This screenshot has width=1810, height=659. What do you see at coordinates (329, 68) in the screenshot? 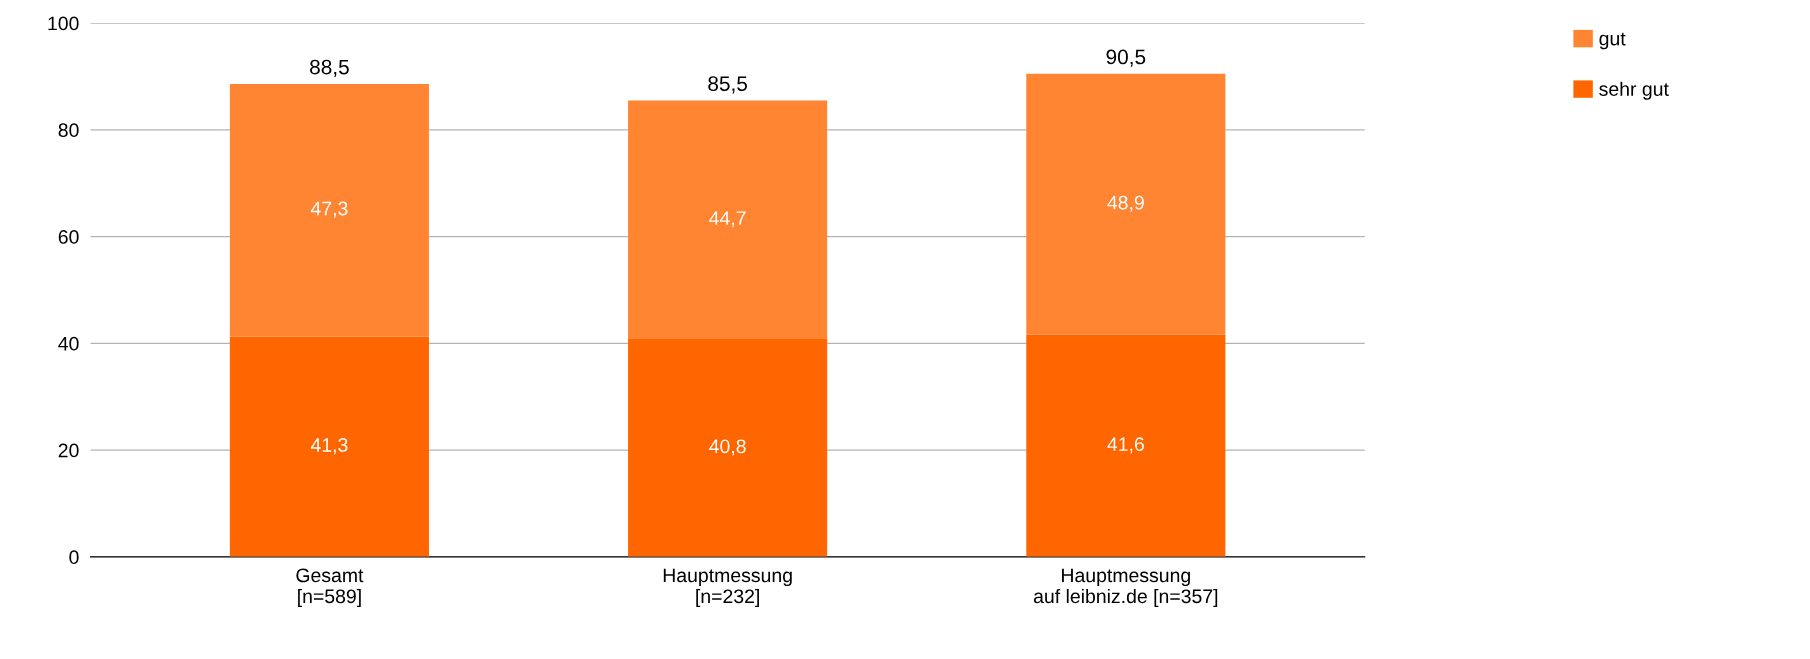
I see `total-label: 88,5` at bounding box center [329, 68].